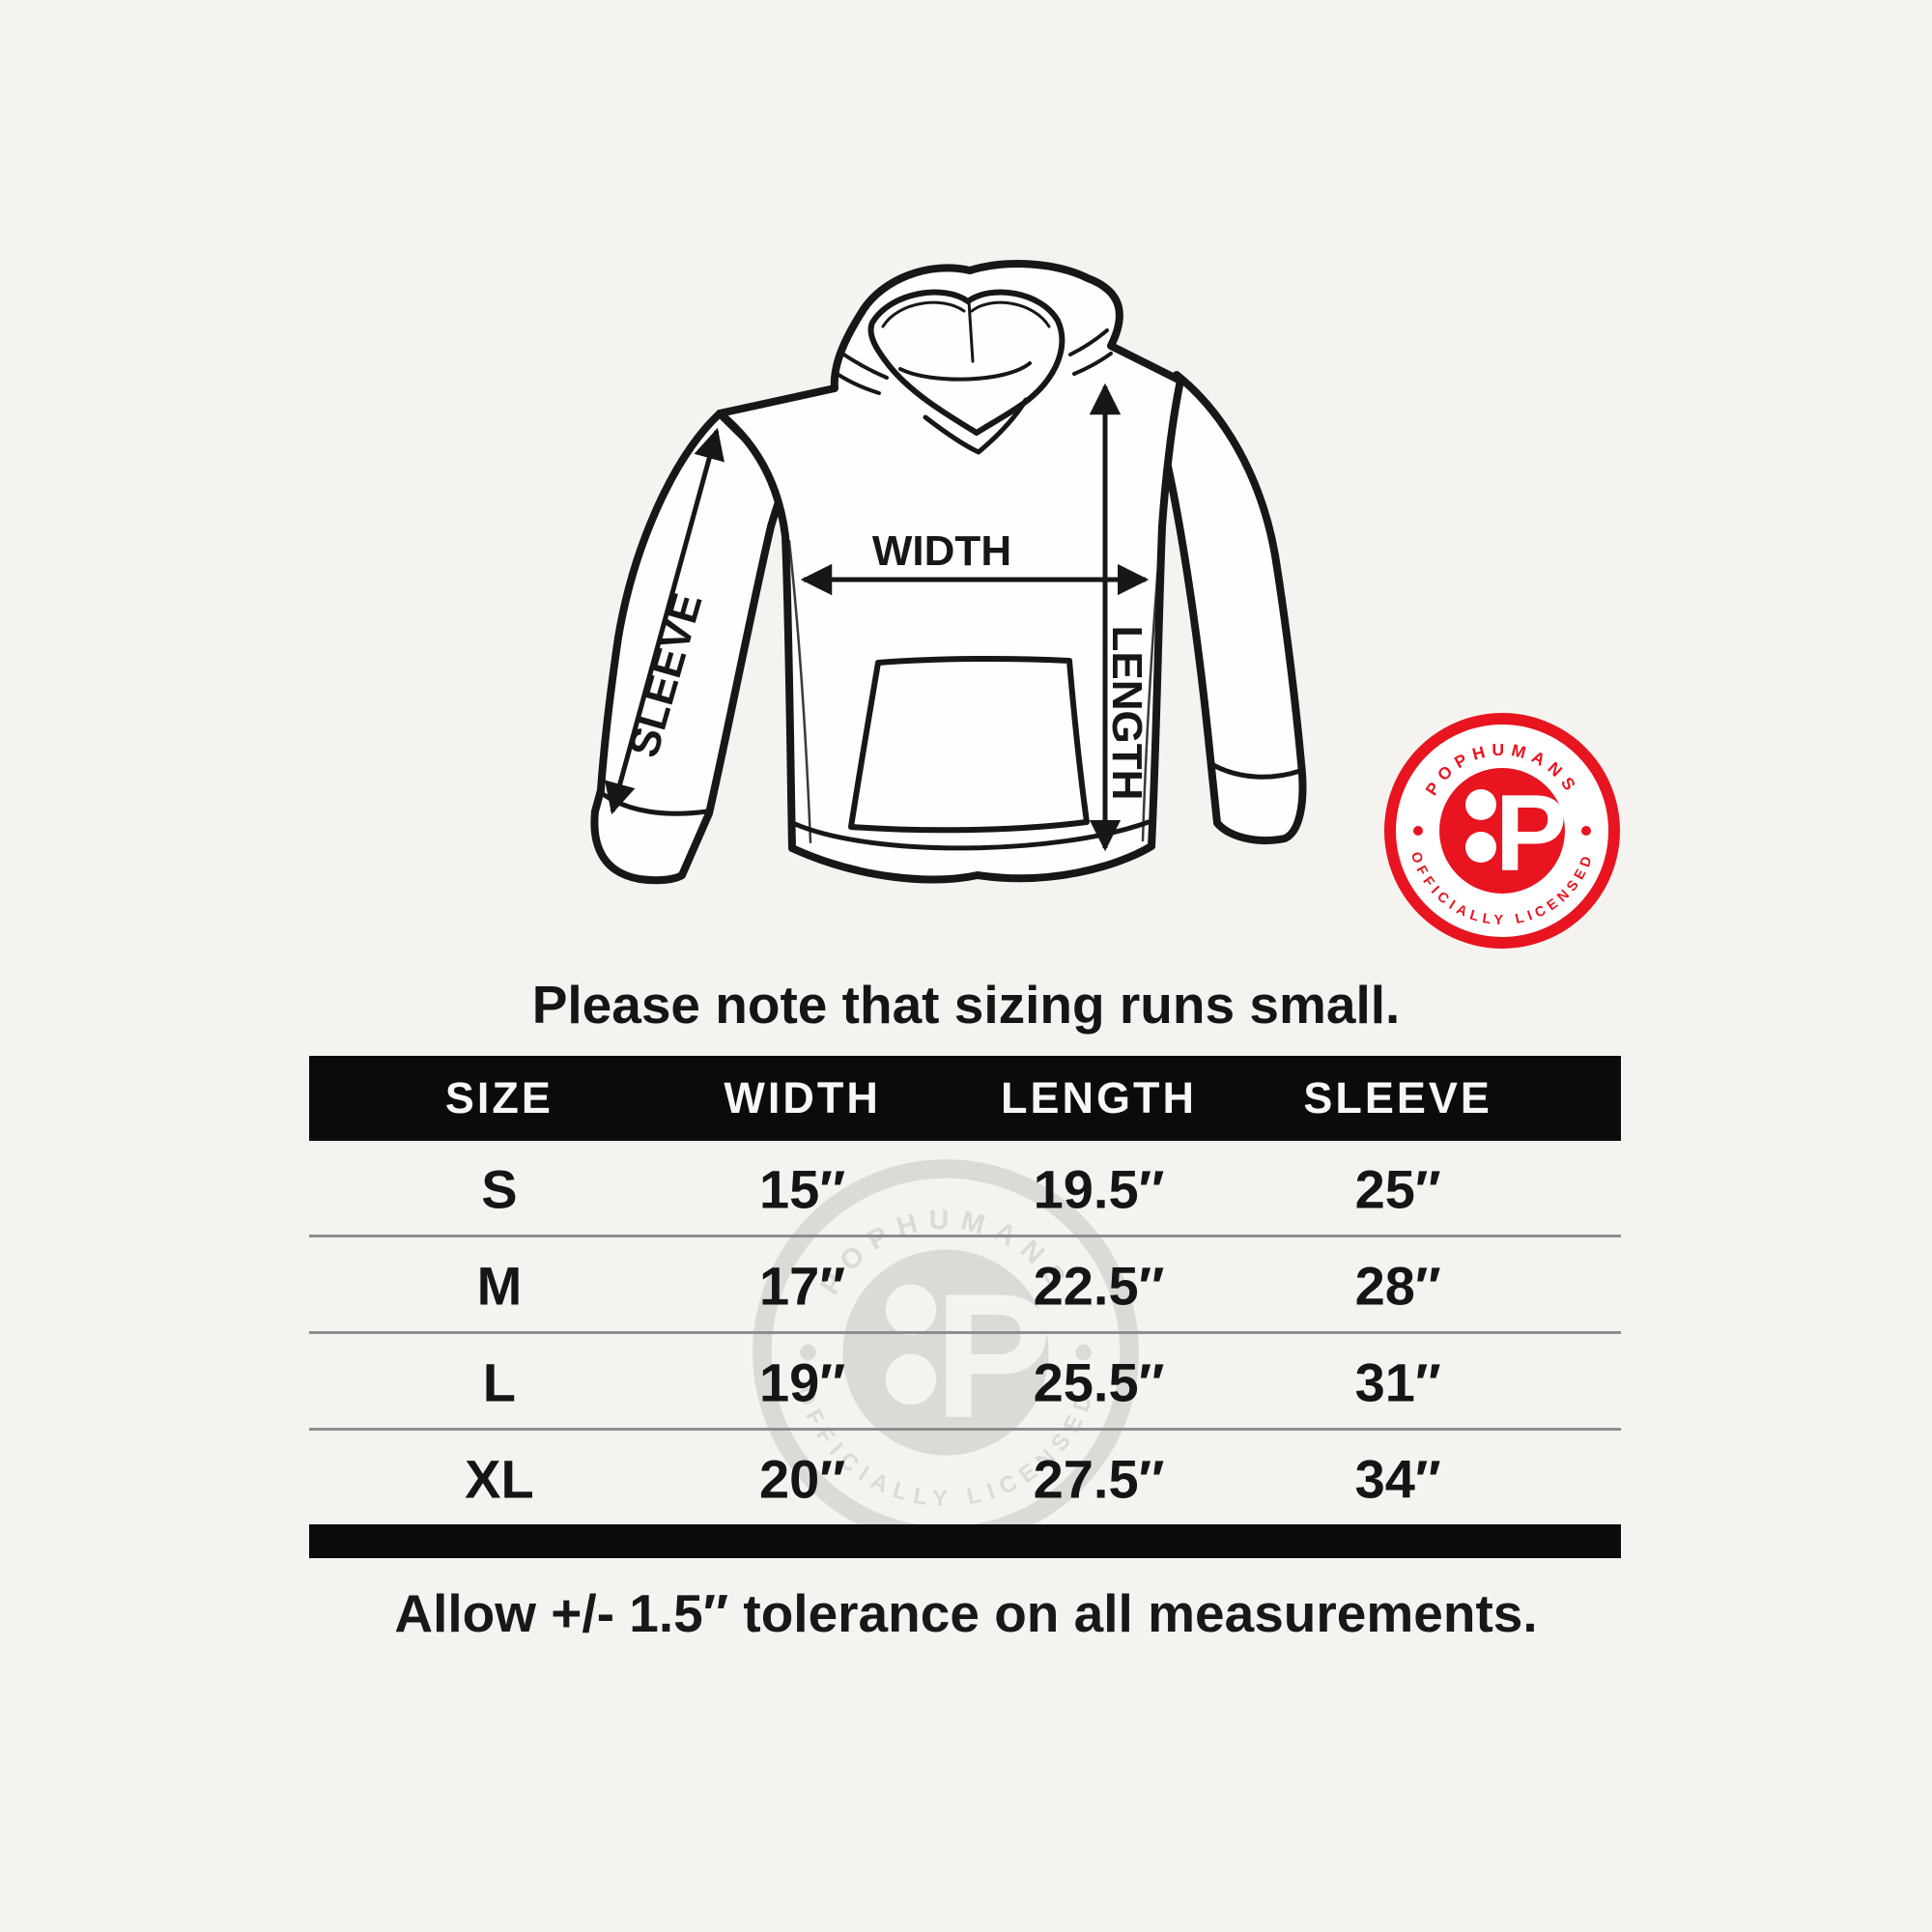  I want to click on watermark-badge: P POPHUMANS OFFICIALLY LICENSED, so click(946, 1352).